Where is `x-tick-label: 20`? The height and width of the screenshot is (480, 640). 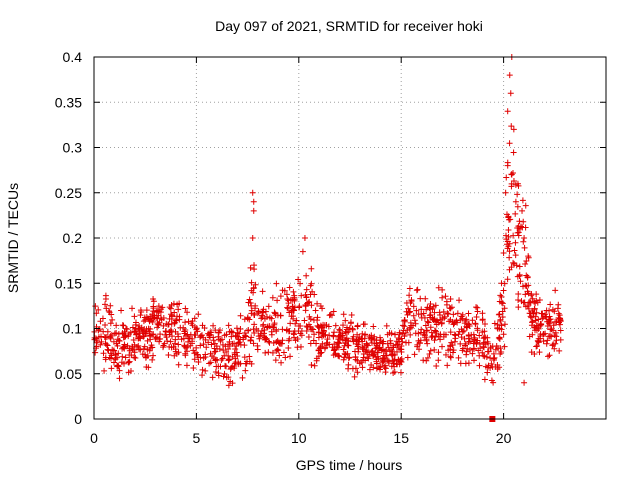 x-tick-label: 20 is located at coordinates (504, 438).